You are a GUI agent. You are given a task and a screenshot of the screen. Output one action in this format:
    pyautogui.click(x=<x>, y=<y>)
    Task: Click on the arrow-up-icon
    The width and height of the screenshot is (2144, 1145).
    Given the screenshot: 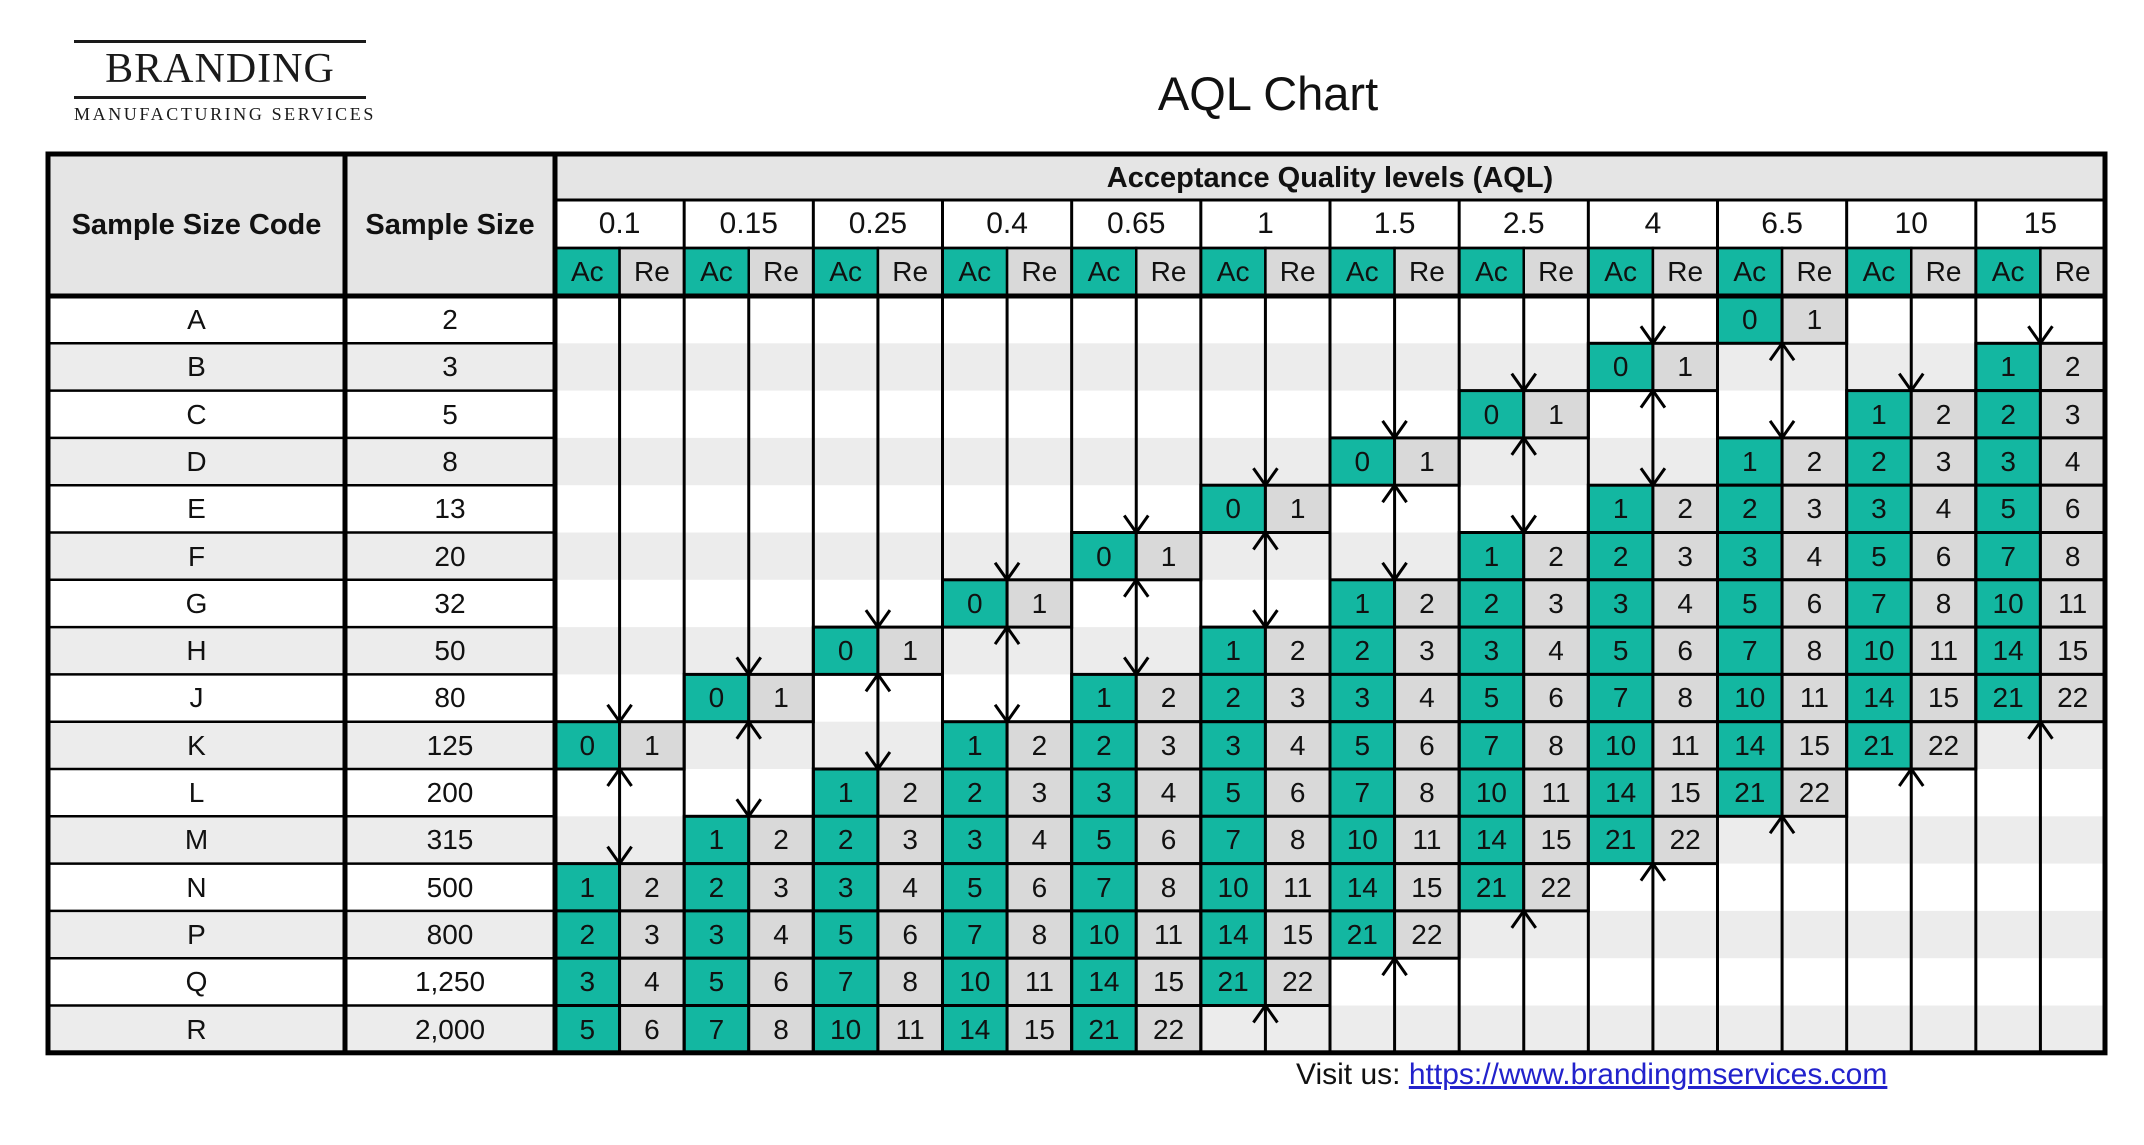 What is the action you would take?
    pyautogui.click(x=1394, y=1004)
    